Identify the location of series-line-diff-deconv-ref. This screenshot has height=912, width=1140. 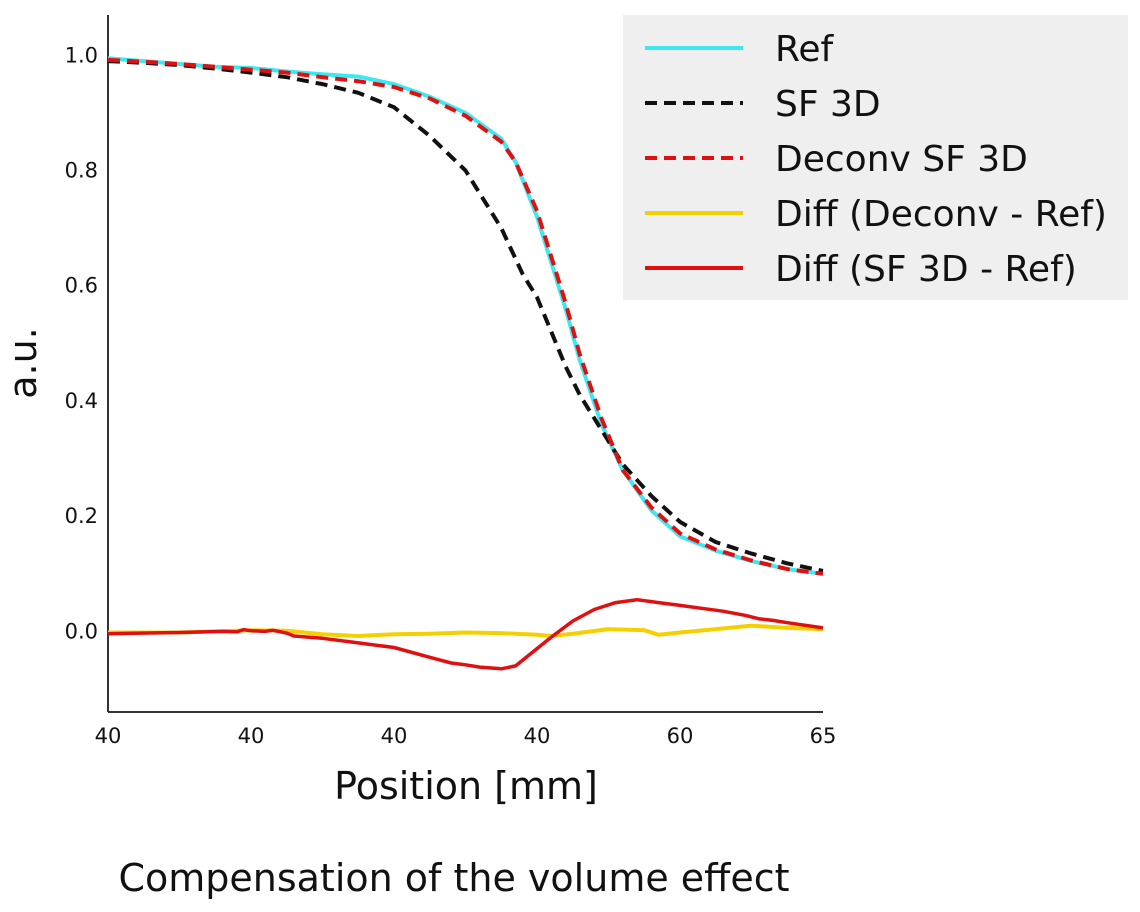
(466, 630).